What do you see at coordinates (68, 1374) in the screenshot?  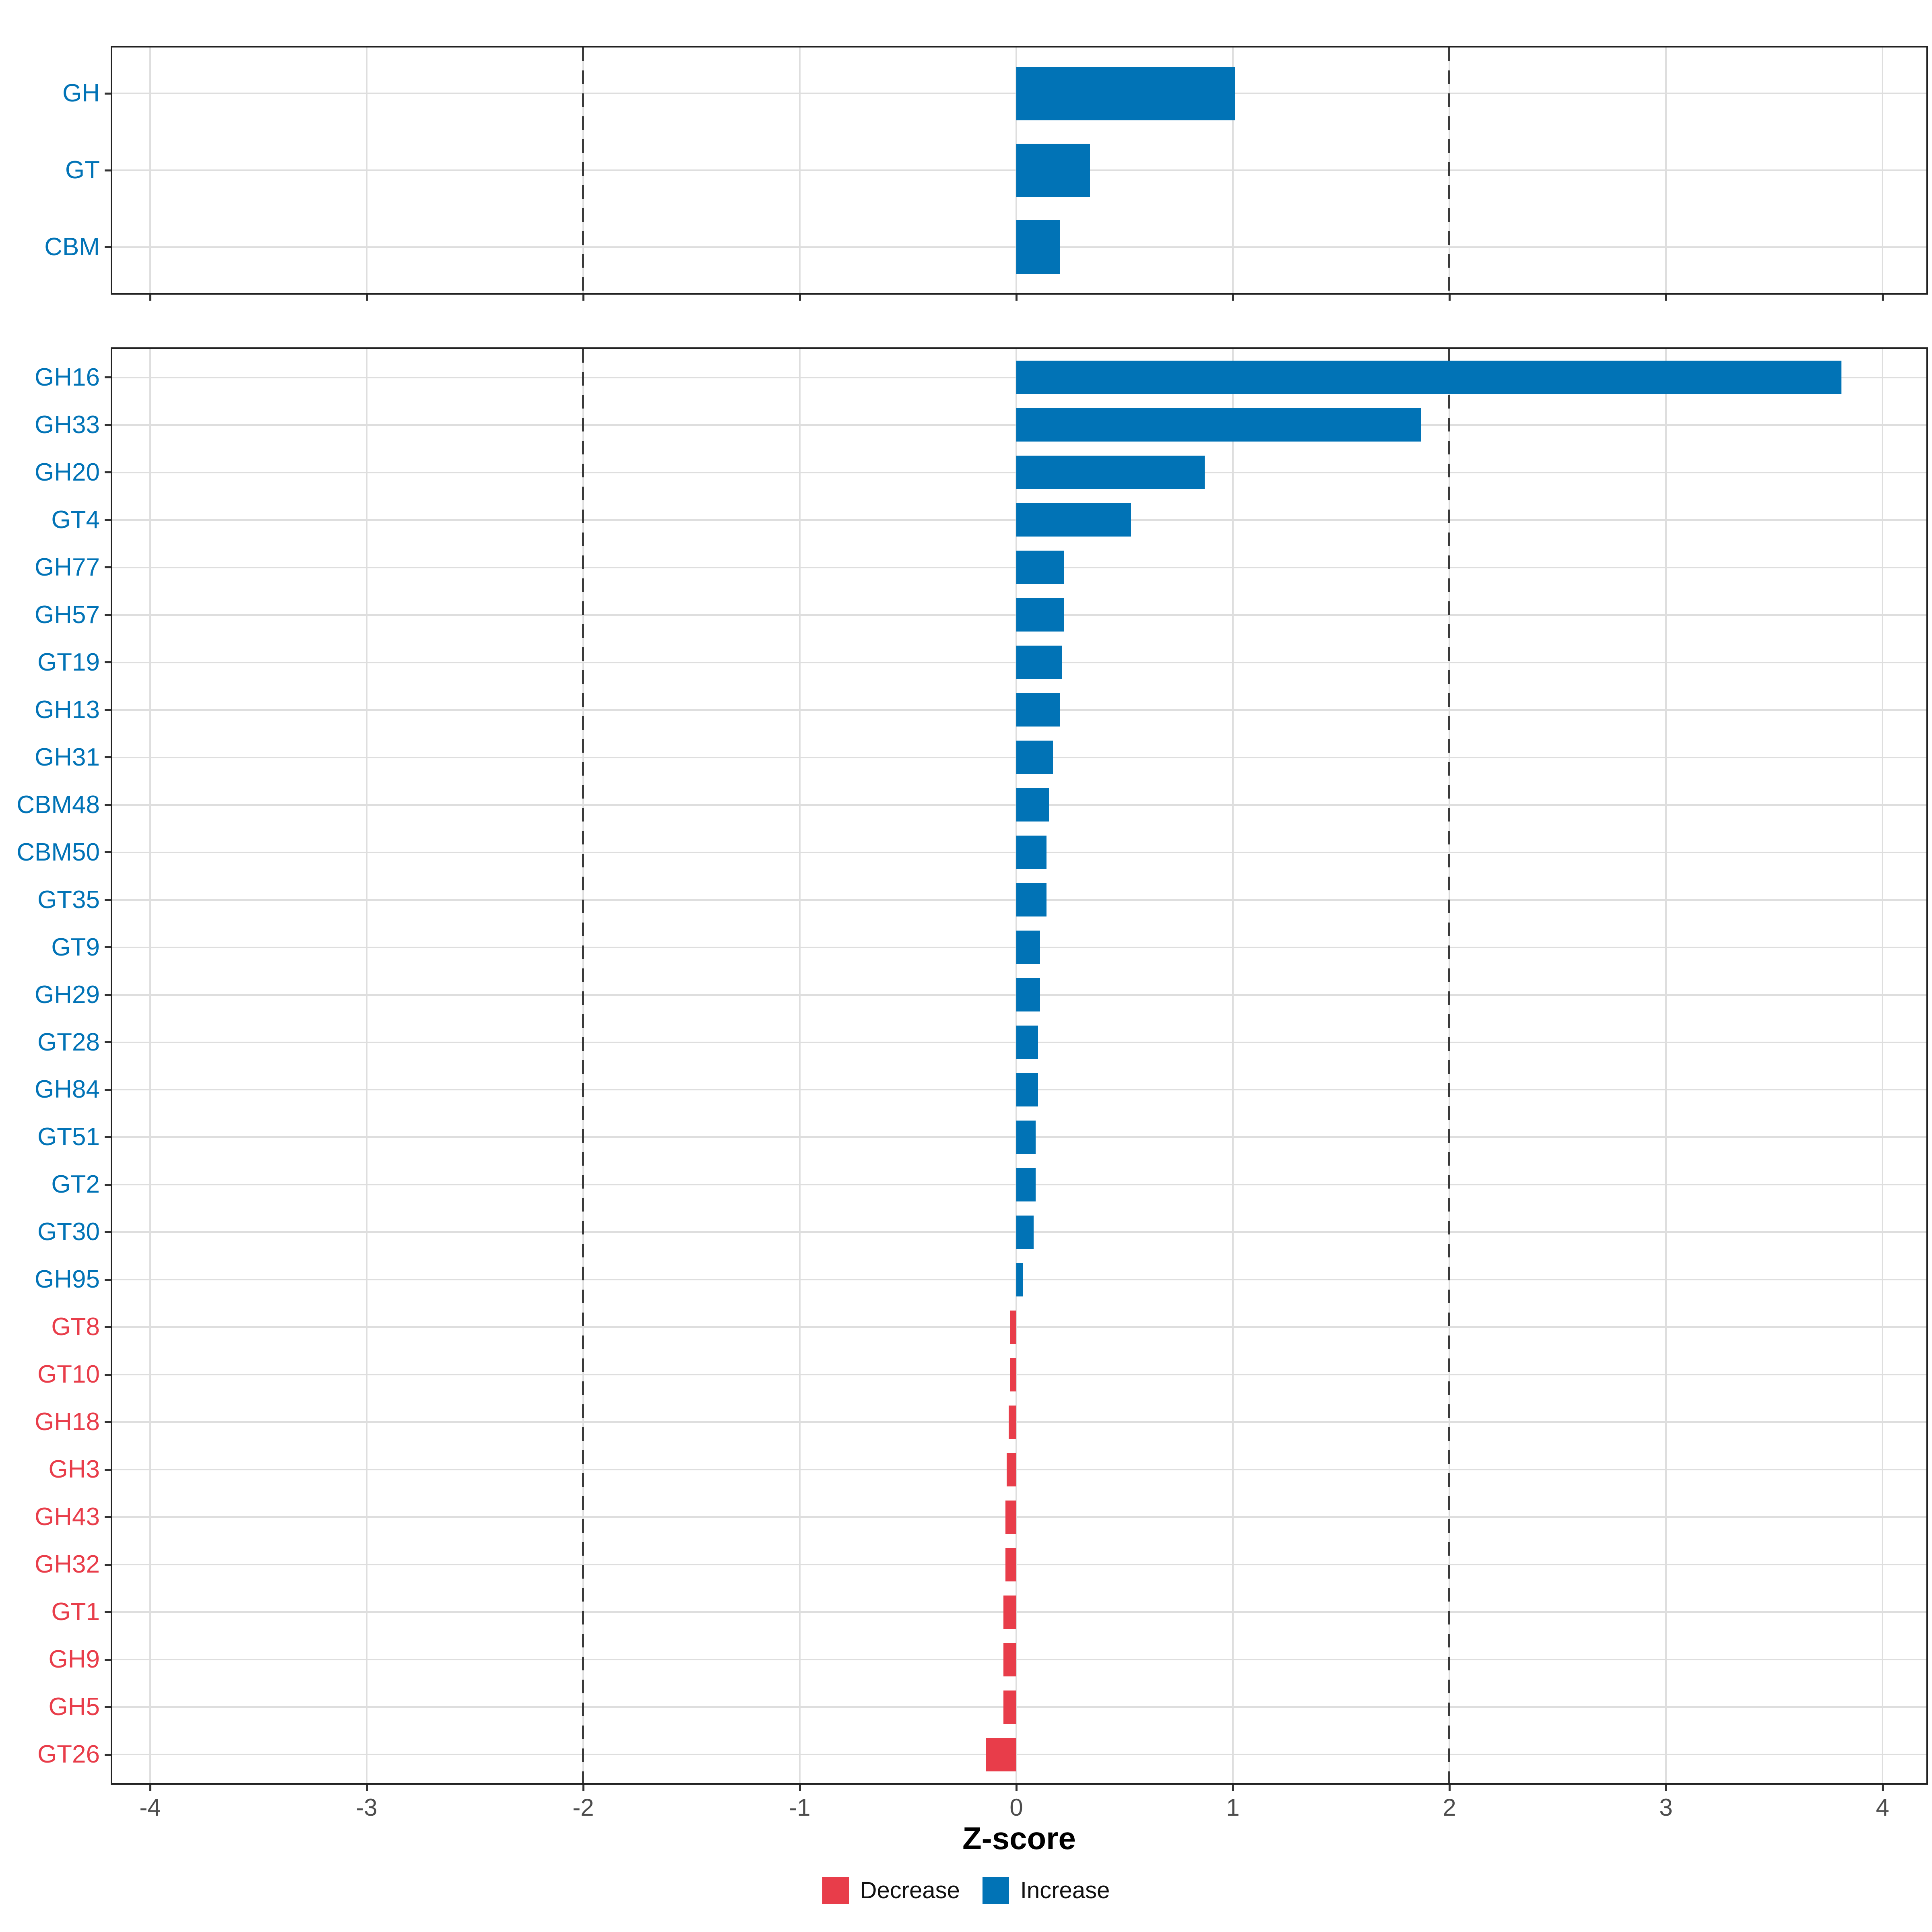 I see `y-axis-label-GT10: GT10` at bounding box center [68, 1374].